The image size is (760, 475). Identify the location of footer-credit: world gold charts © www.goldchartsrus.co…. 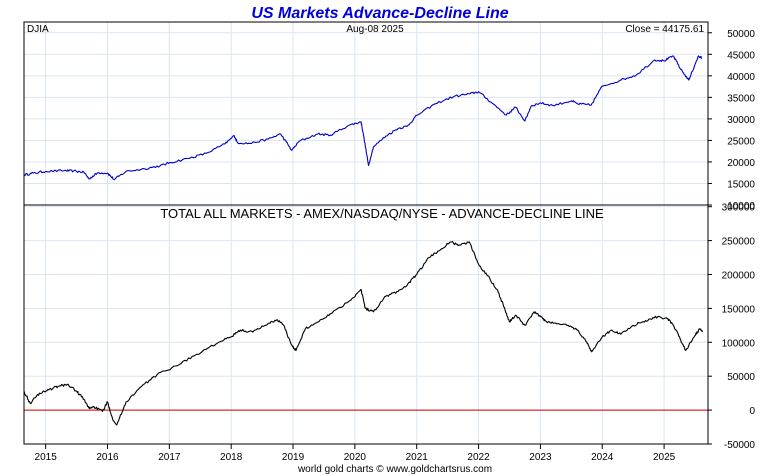
(394, 469).